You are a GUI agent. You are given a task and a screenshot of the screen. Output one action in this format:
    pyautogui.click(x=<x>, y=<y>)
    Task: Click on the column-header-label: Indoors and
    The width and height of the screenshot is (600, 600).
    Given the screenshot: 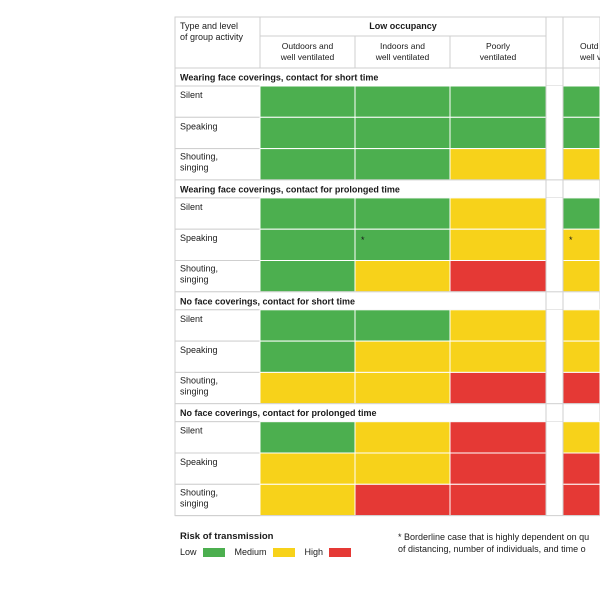 What is the action you would take?
    pyautogui.click(x=402, y=46)
    